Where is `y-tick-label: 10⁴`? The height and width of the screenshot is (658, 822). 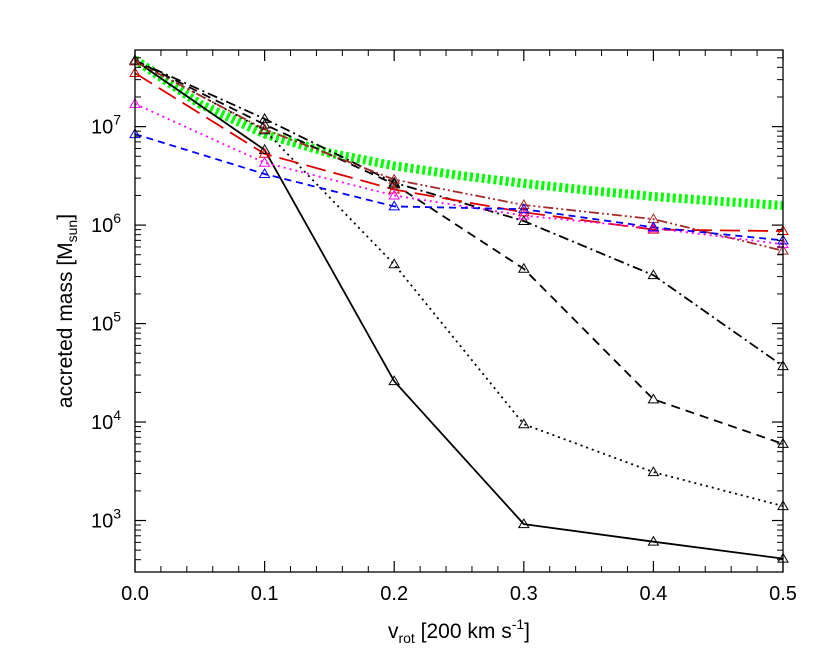 y-tick-label: 10⁴ is located at coordinates (106, 420).